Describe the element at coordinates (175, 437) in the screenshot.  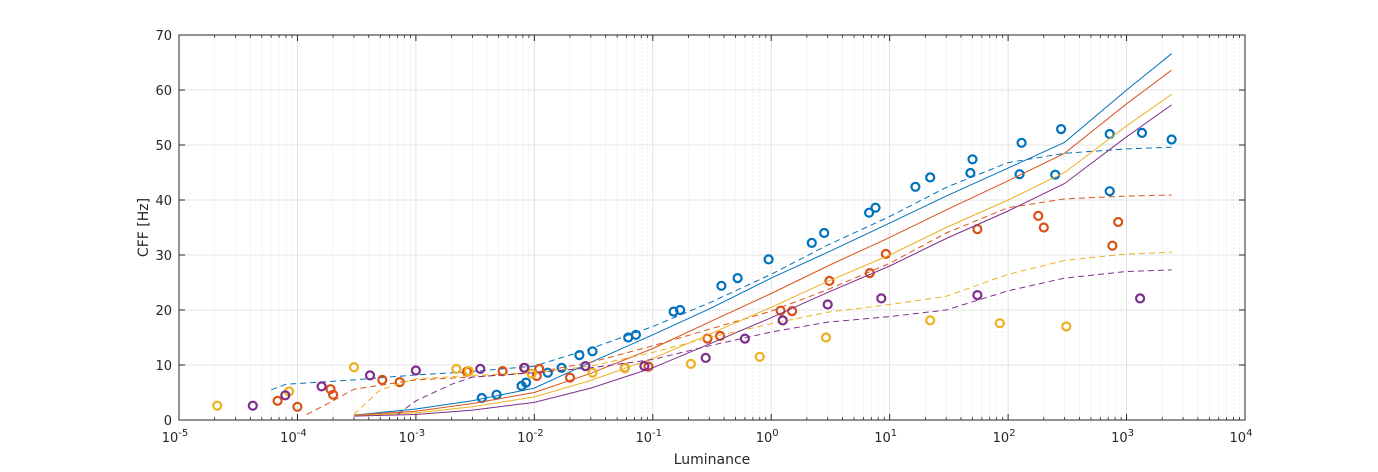
I see `x-tick-label: 10⁻⁵` at that location.